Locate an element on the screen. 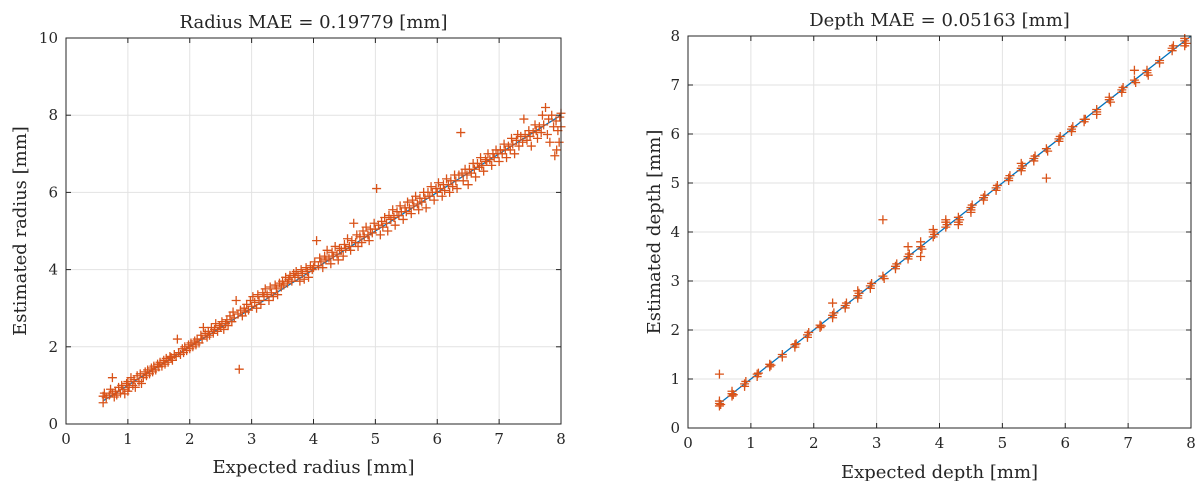 The width and height of the screenshot is (1201, 481). y-axis-label: Estimated radius [mm] is located at coordinates (20, 231).